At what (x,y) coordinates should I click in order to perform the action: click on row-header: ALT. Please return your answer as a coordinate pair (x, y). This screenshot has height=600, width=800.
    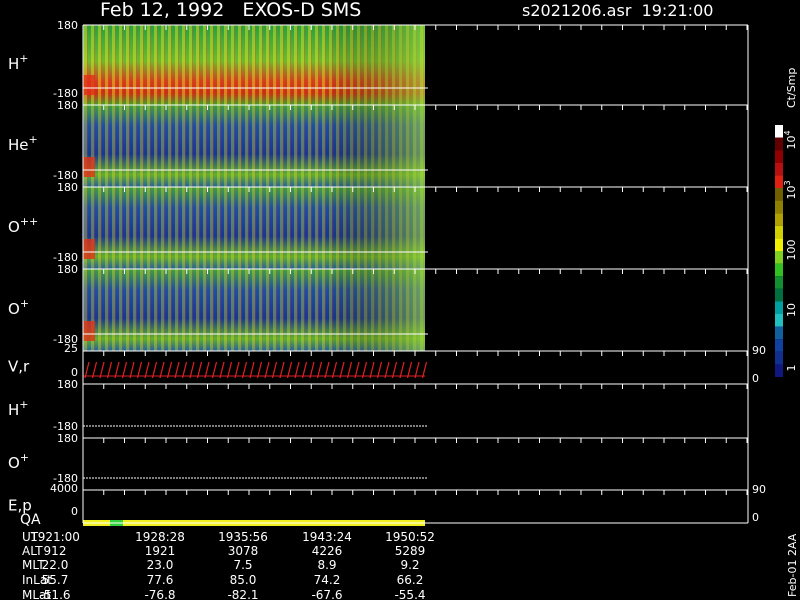
    Looking at the image, I should click on (32, 551).